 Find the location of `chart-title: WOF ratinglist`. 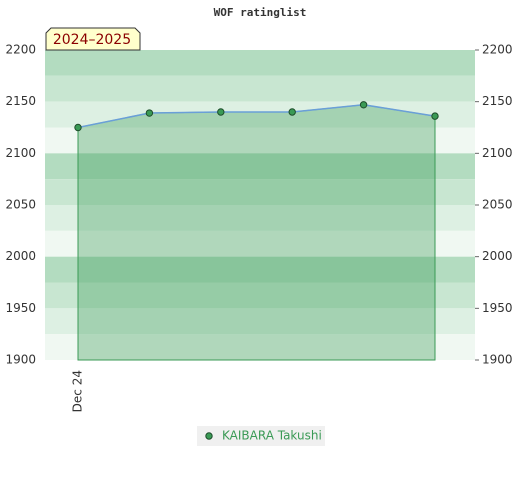

chart-title: WOF ratinglist is located at coordinates (260, 12).